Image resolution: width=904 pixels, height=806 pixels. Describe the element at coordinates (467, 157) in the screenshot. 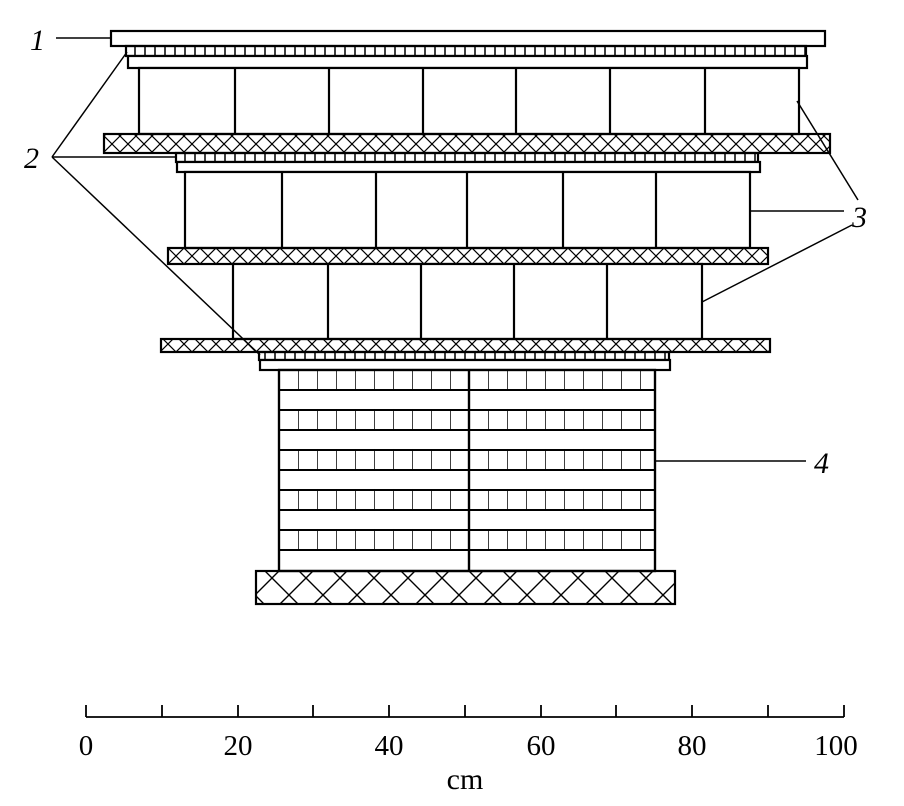

I see `bearing-strip-middle` at that location.